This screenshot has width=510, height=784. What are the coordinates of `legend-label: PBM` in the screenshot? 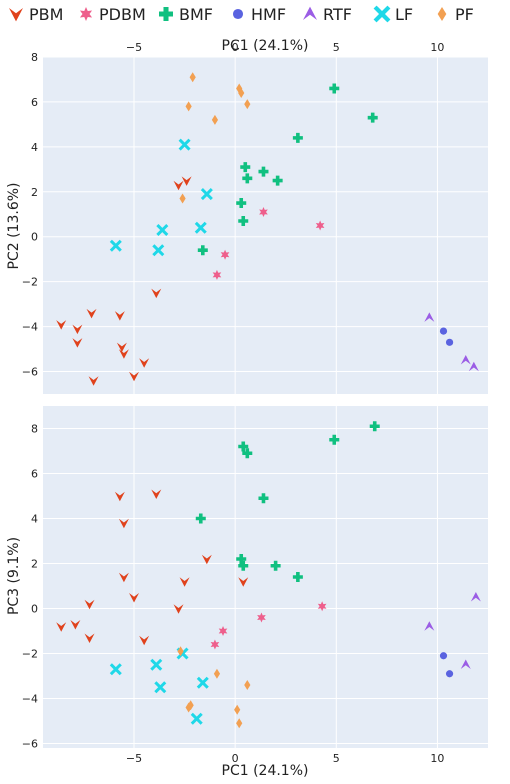 It's located at (46, 14).